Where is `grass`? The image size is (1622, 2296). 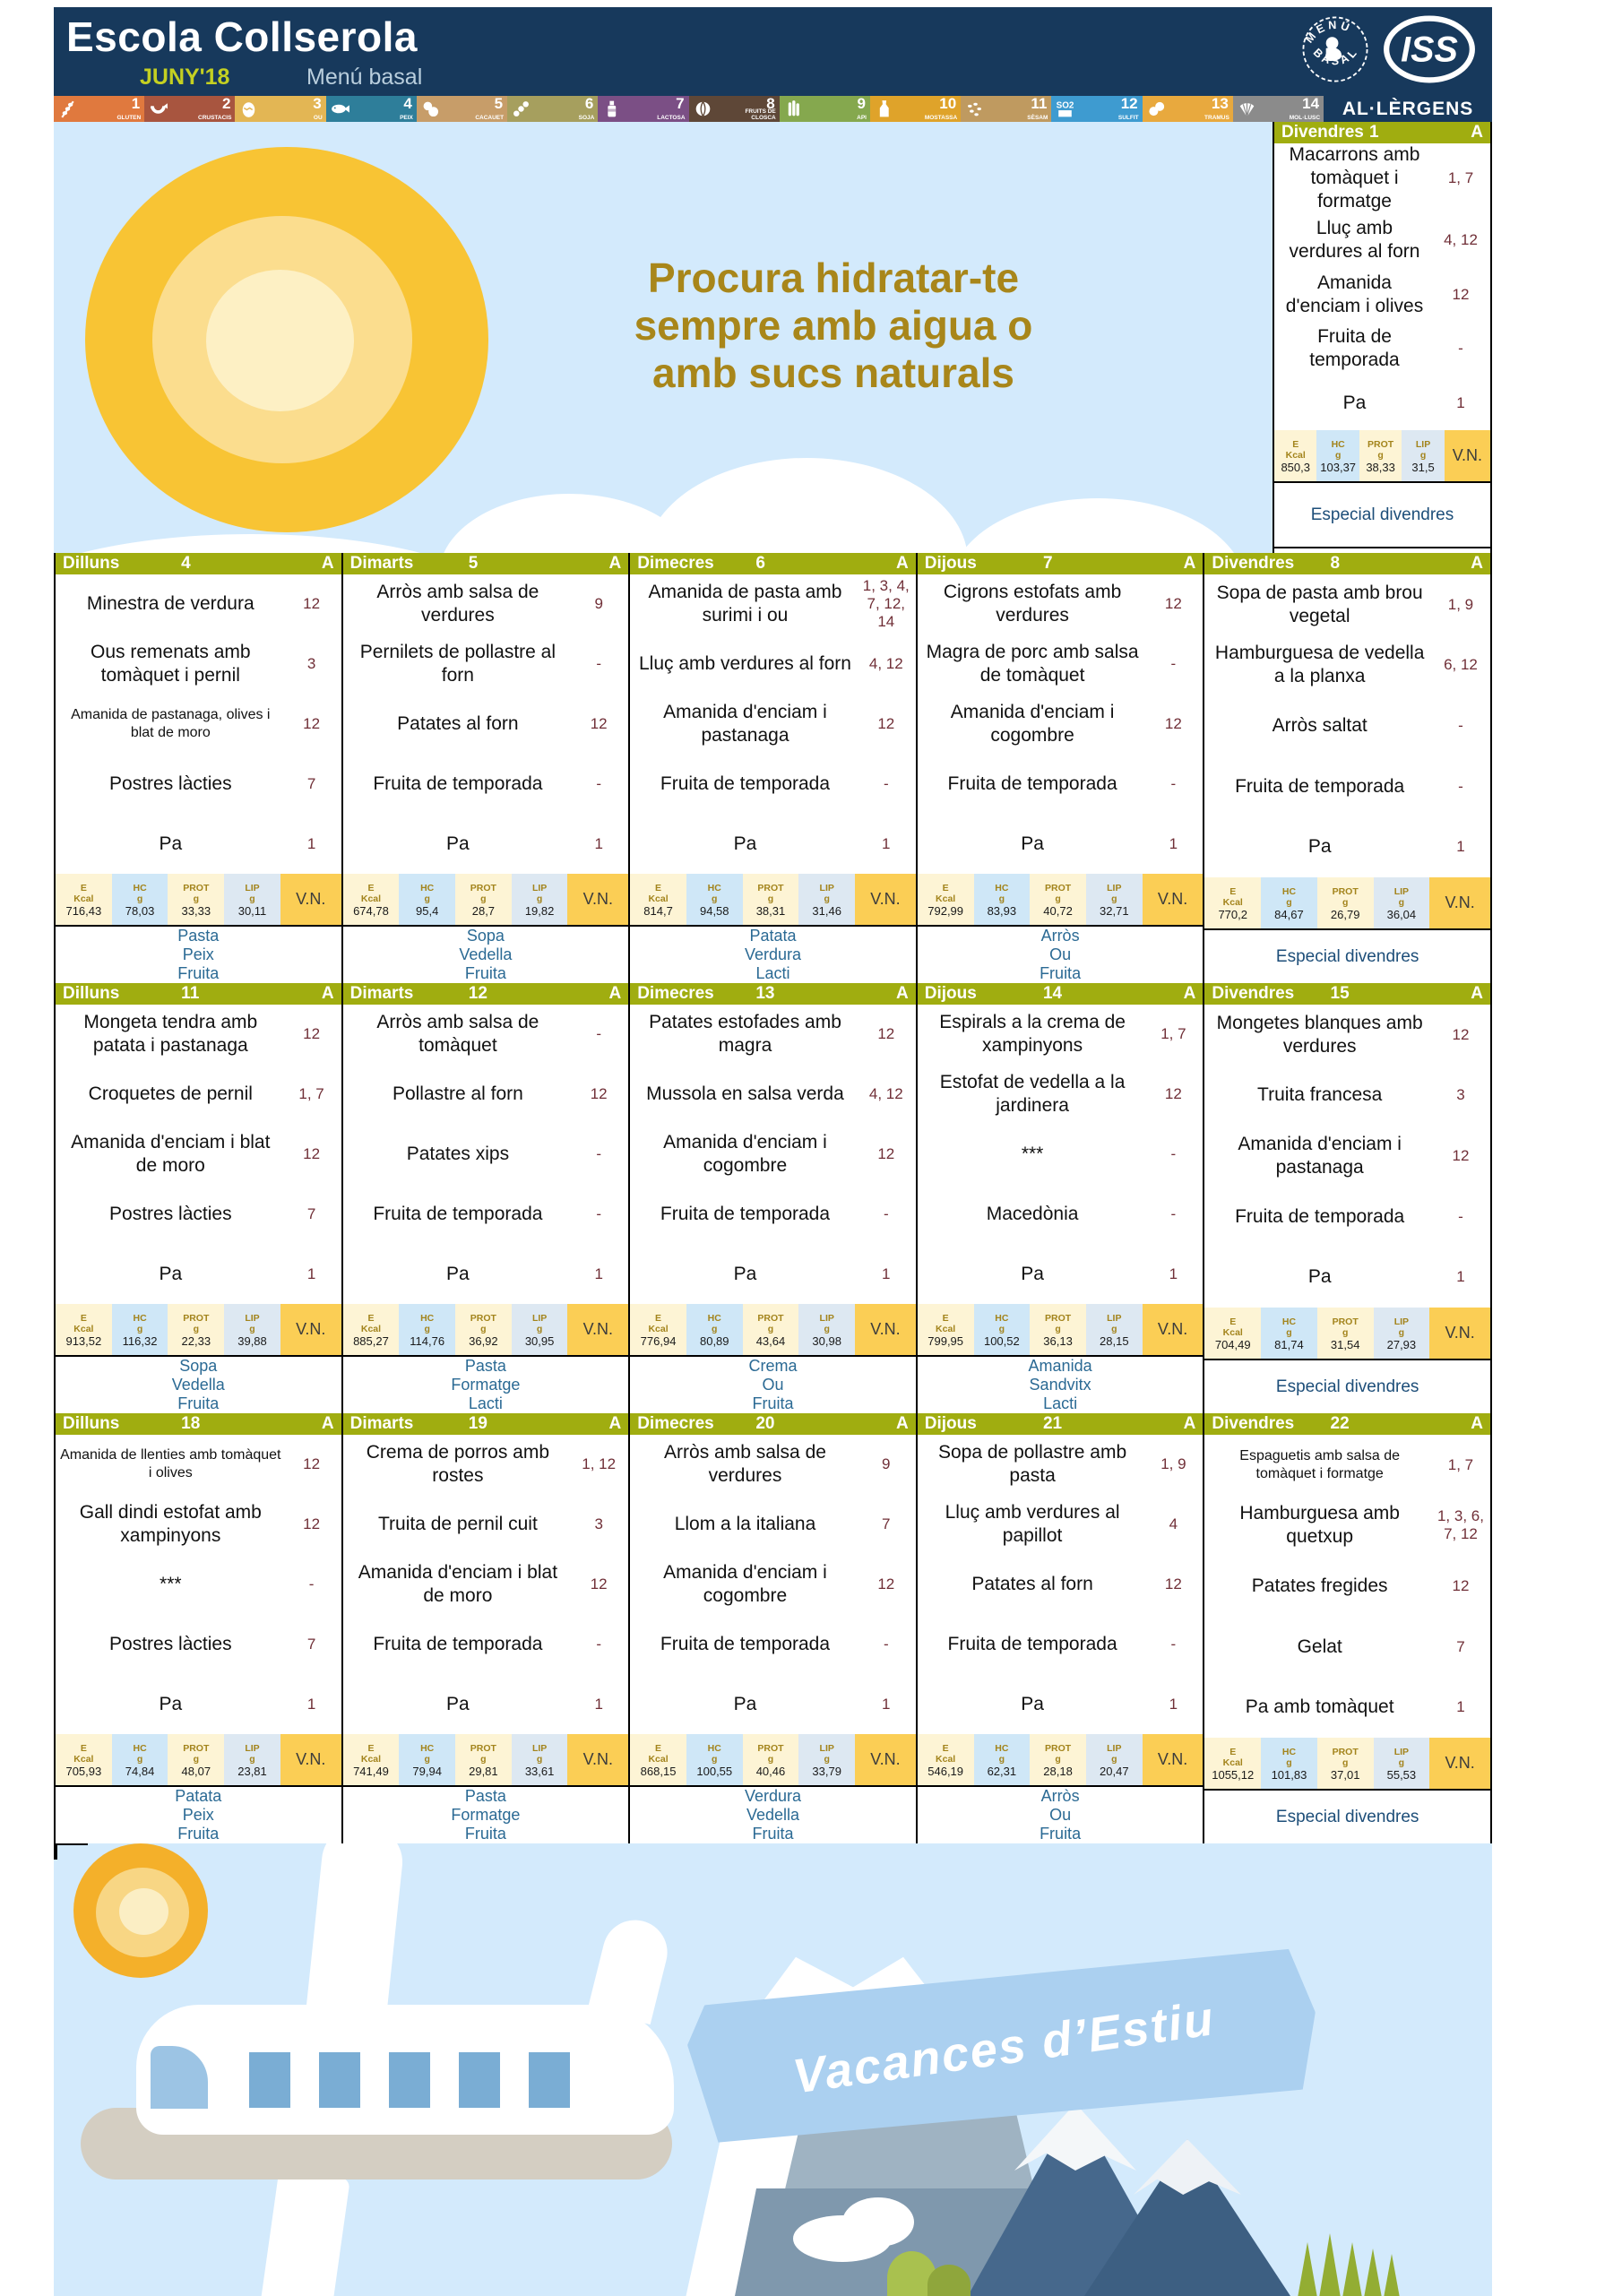 grass is located at coordinates (1373, 2272).